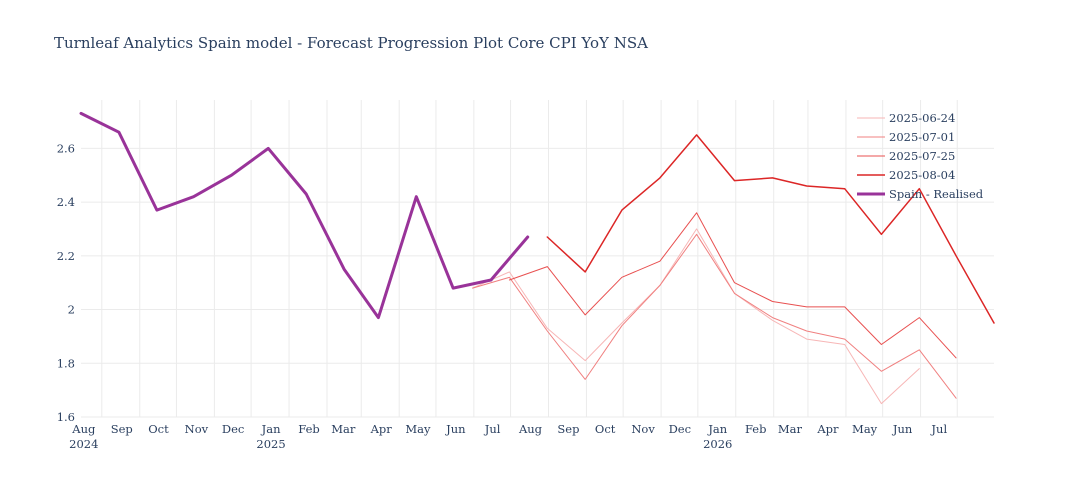 The image size is (1074, 500). I want to click on legend-label: 2025-08-04, so click(922, 175).